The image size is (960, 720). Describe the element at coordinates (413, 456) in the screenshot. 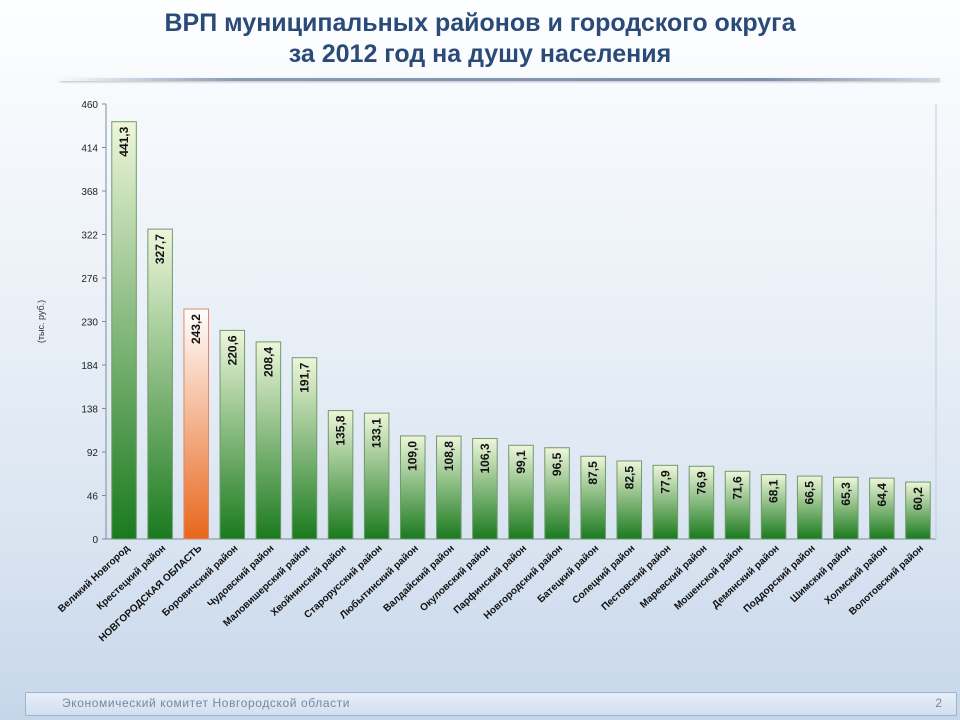

I see `bar-value-label: 109,0` at that location.